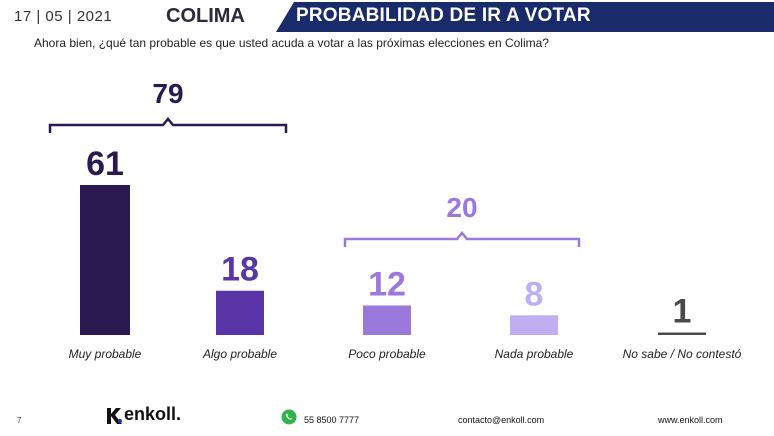  Describe the element at coordinates (19, 420) in the screenshot. I see `page-number: 7` at that location.